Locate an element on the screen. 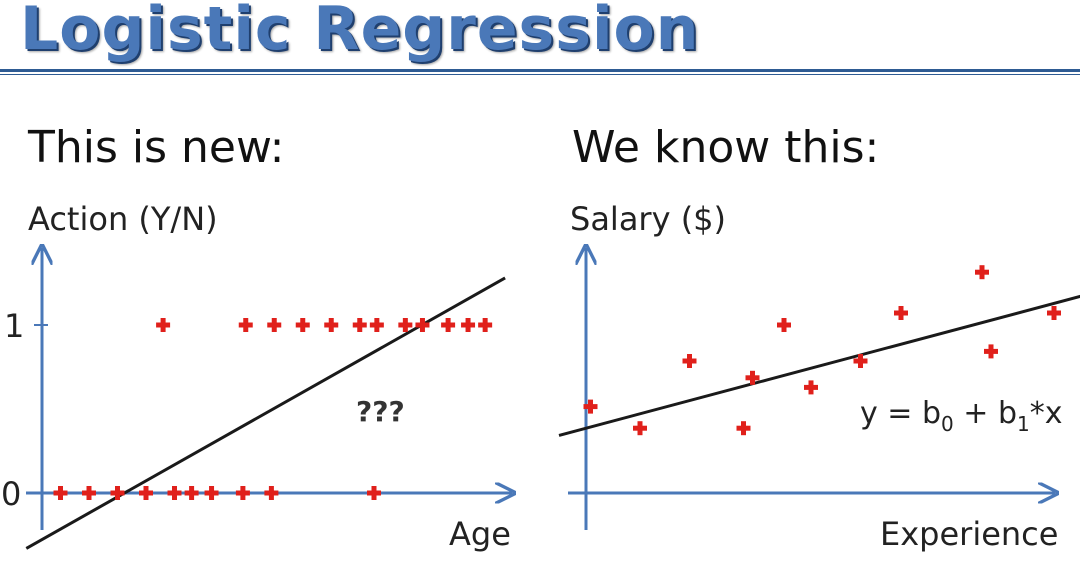 The height and width of the screenshot is (561, 1080). slide-title: Logistic Regression is located at coordinates (360, 32).